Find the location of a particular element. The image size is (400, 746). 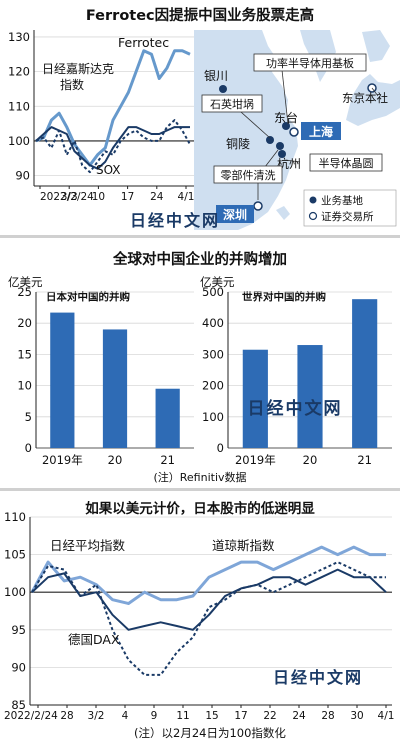

panel1-title: Ferrotec因提振中国业务股票走高 is located at coordinates (200, 15).